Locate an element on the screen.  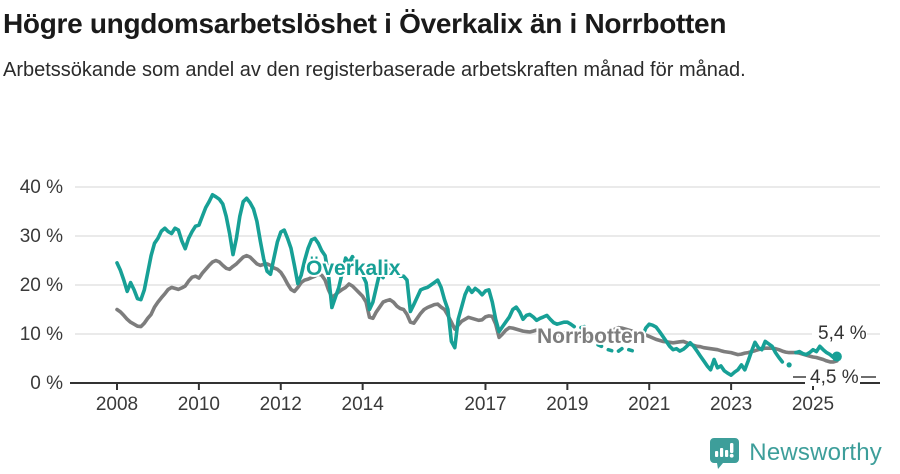
y-tick-label: 30 % is located at coordinates (41, 236).